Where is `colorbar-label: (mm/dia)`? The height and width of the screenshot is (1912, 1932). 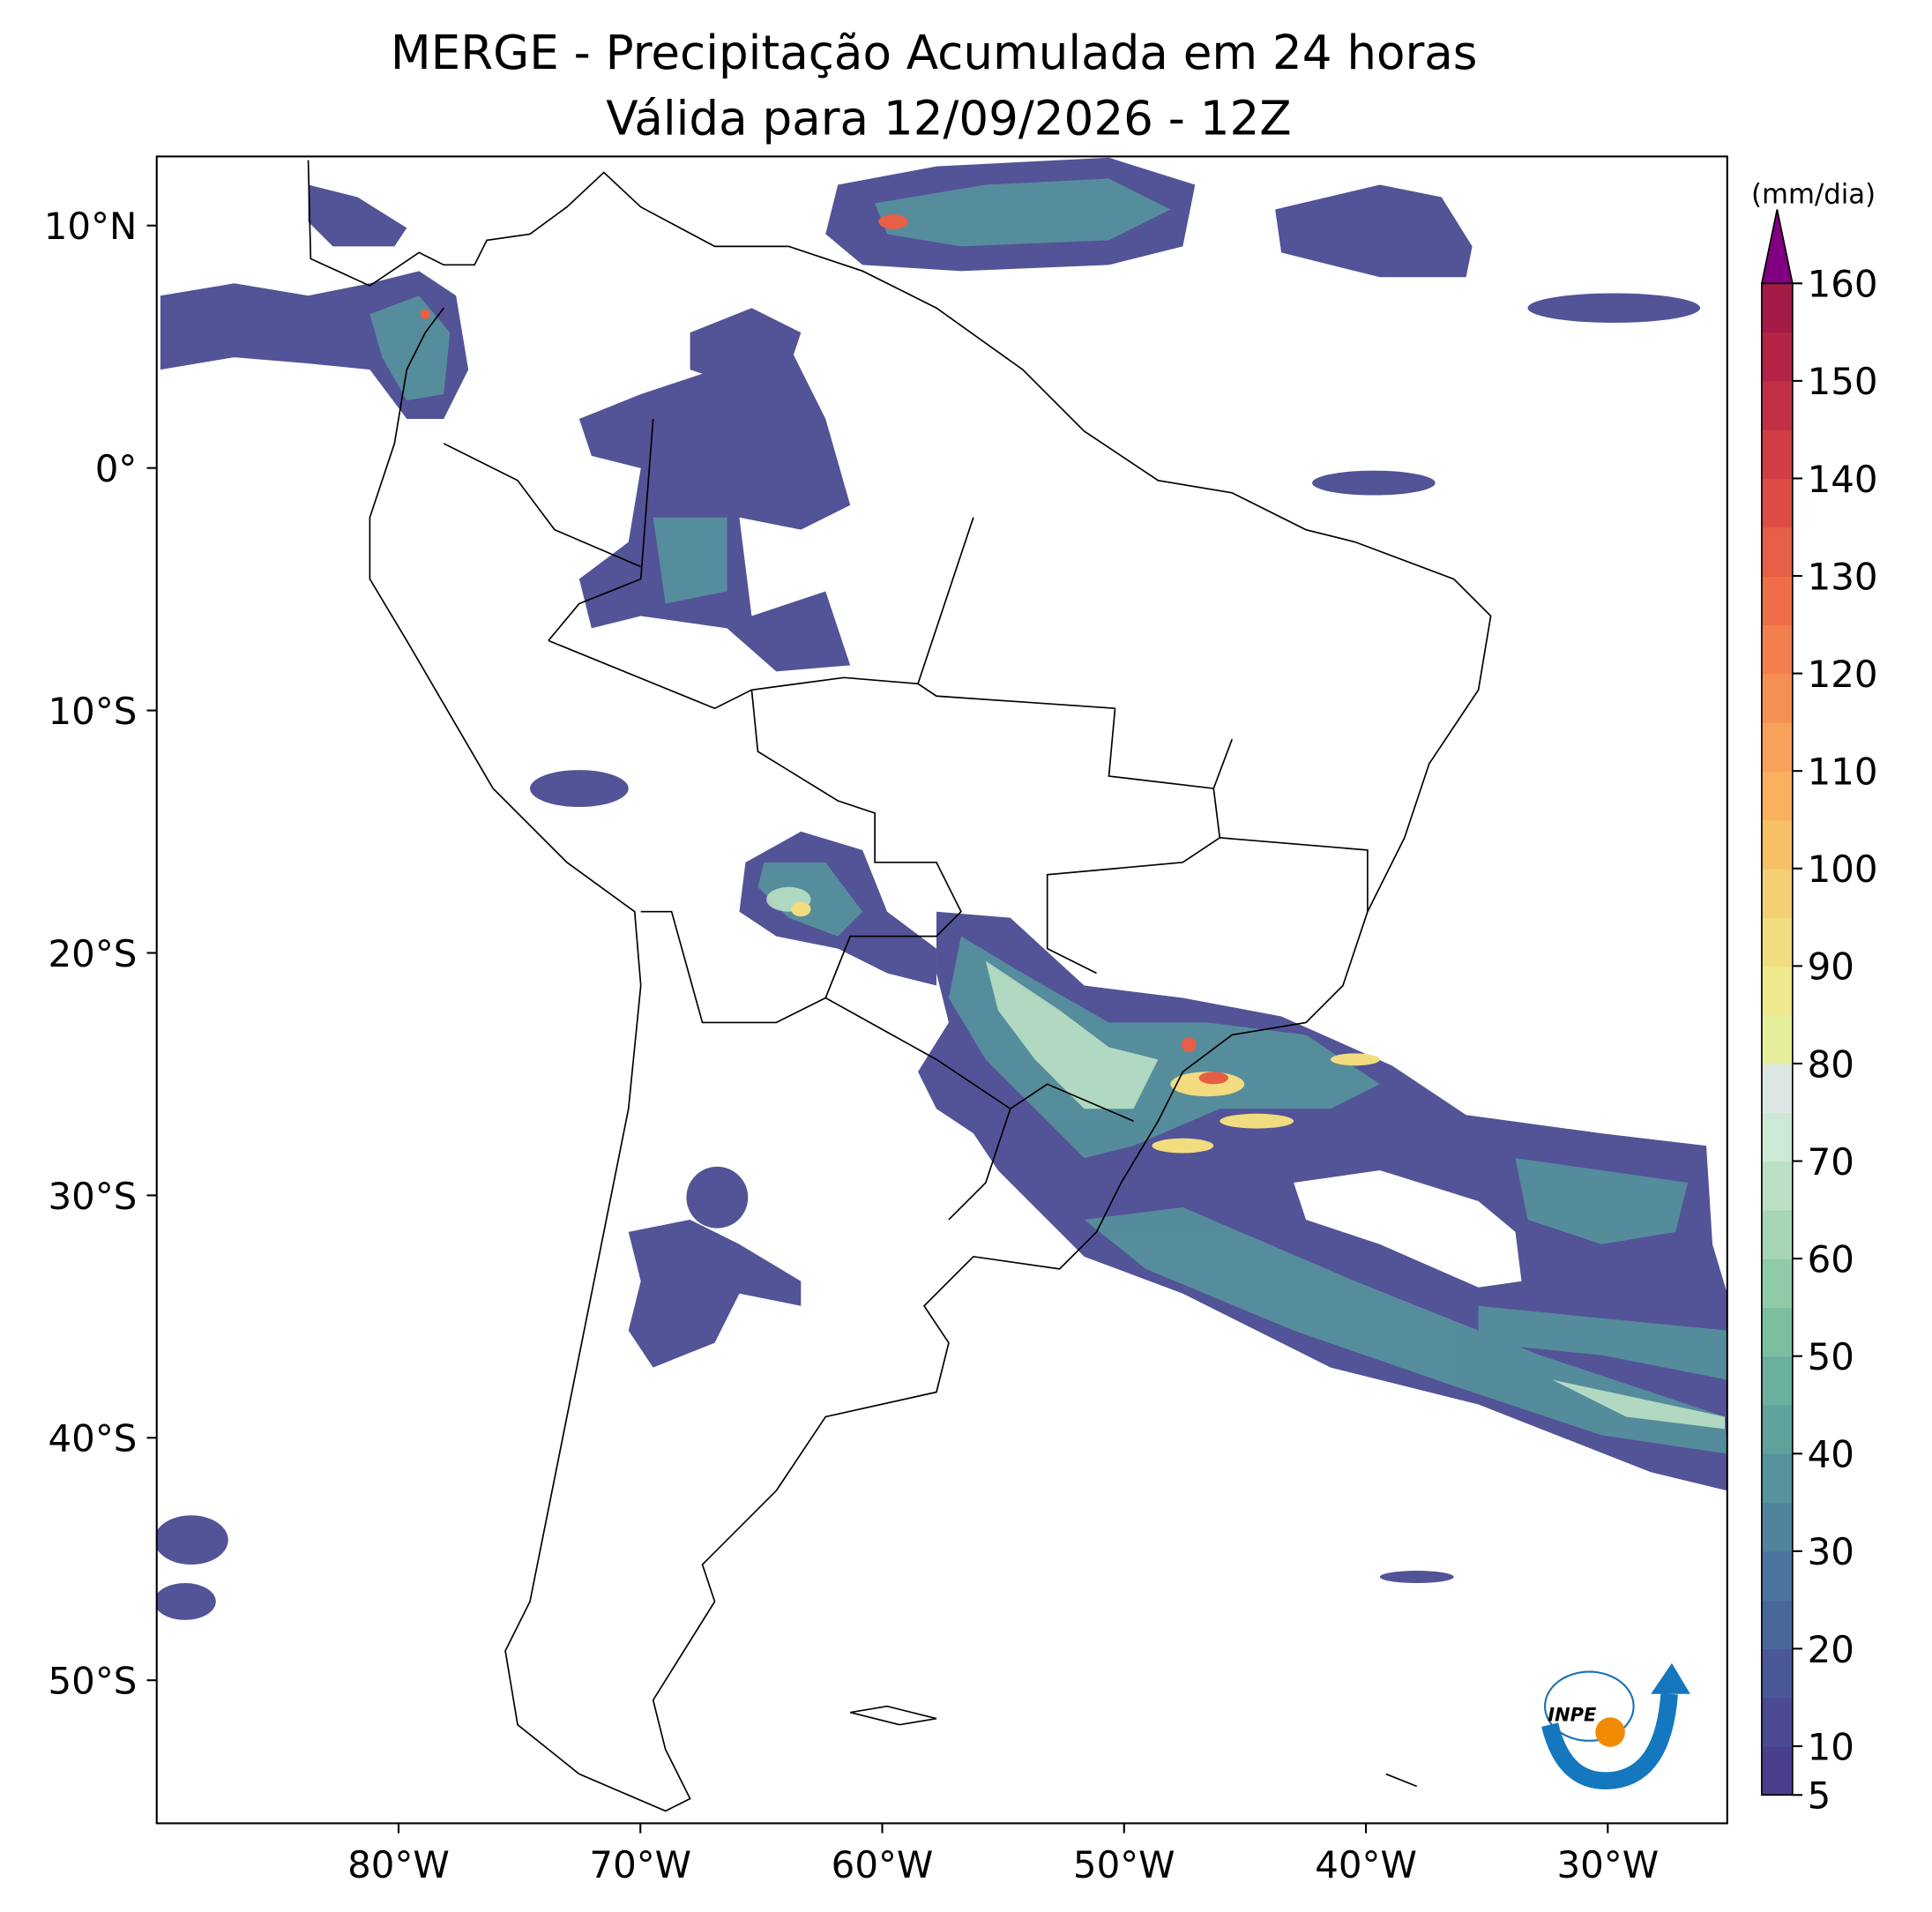 colorbar-label: (mm/dia) is located at coordinates (1813, 194).